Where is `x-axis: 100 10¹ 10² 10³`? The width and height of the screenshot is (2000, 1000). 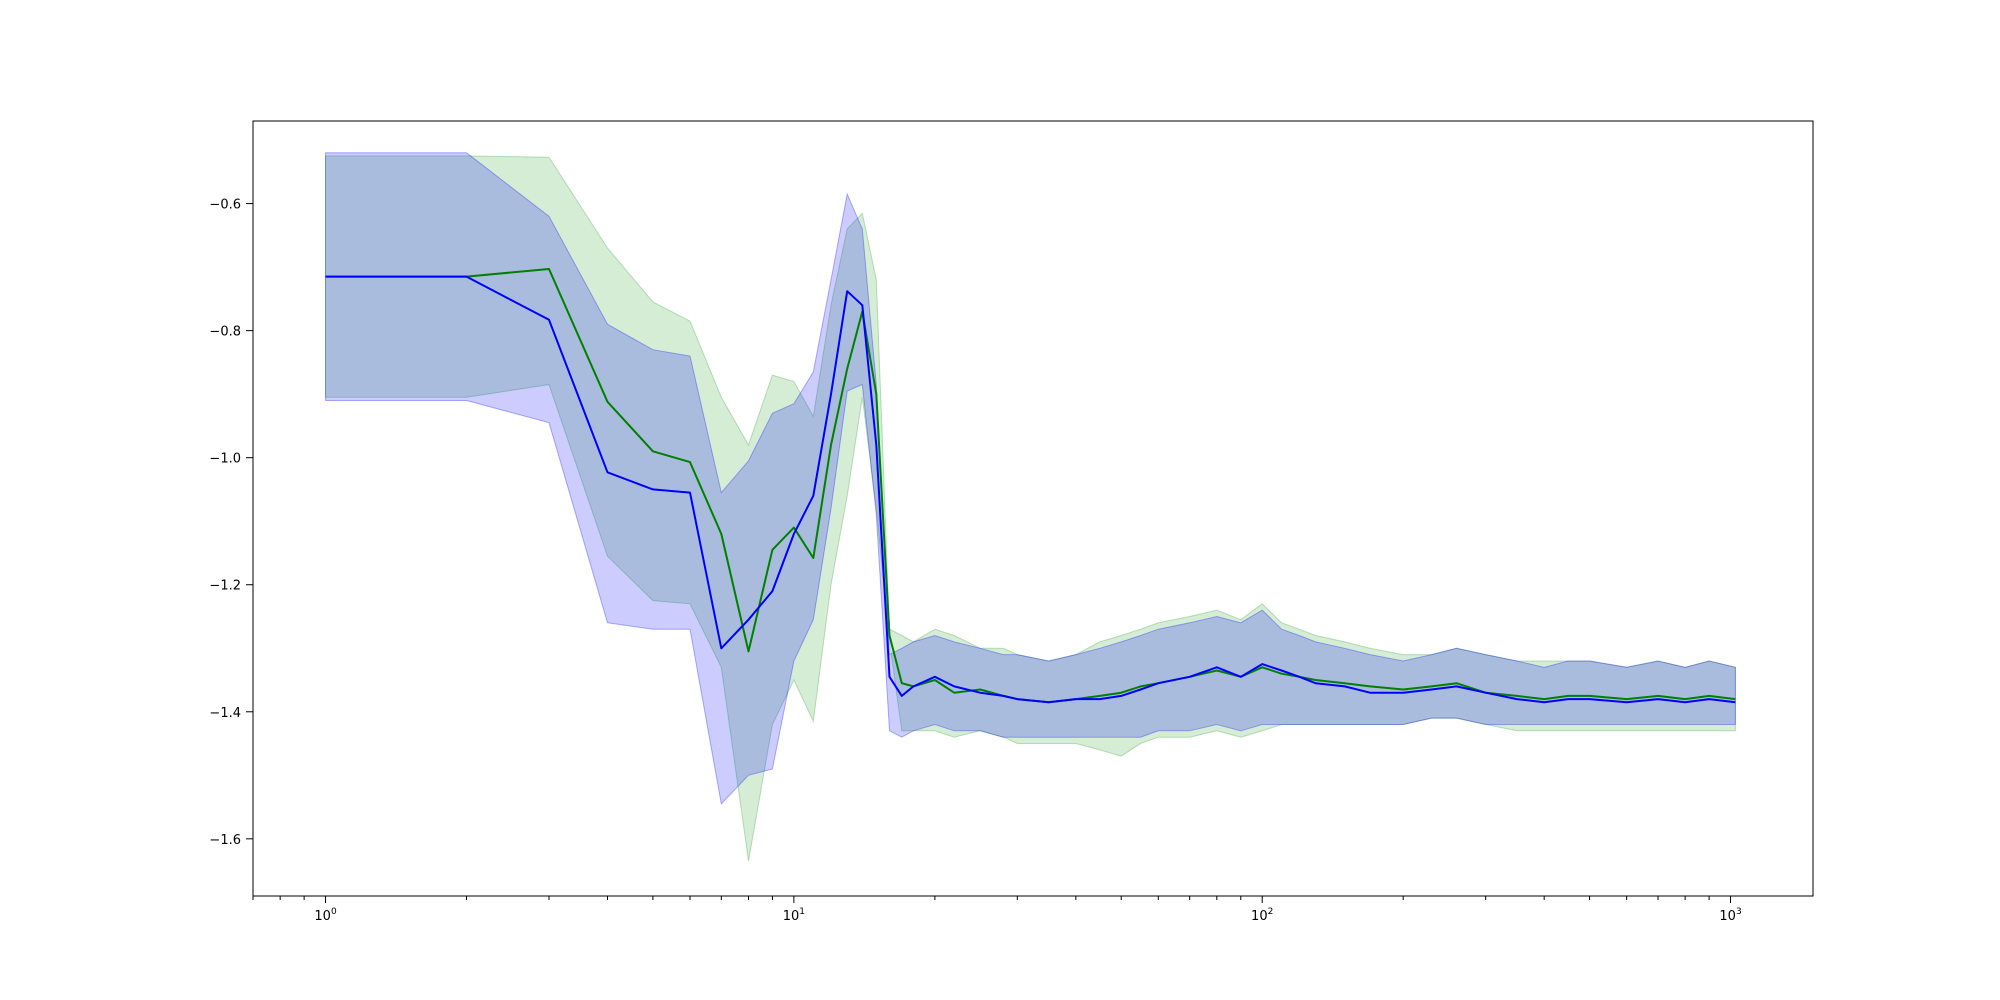
x-axis: 100 10¹ 10² 10³ is located at coordinates (997, 910).